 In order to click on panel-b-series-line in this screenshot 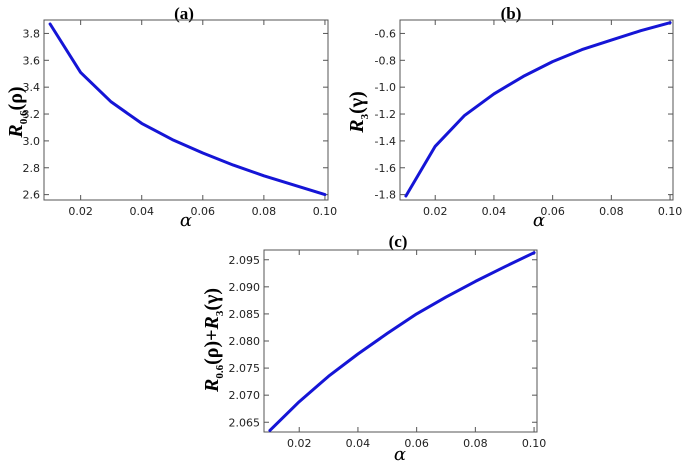, I will do `click(538, 109)`.